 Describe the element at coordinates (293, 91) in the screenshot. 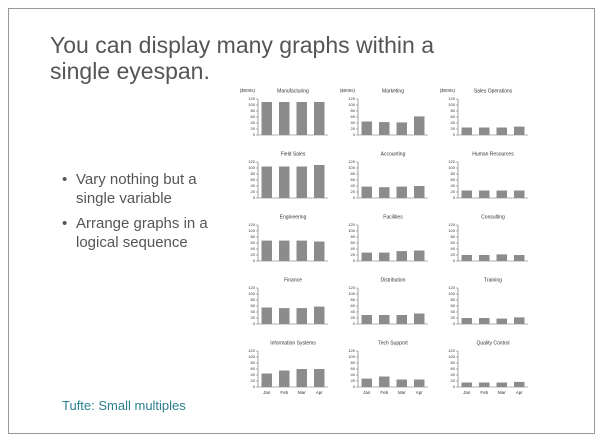

I see `chart-title: Manufacturing` at that location.